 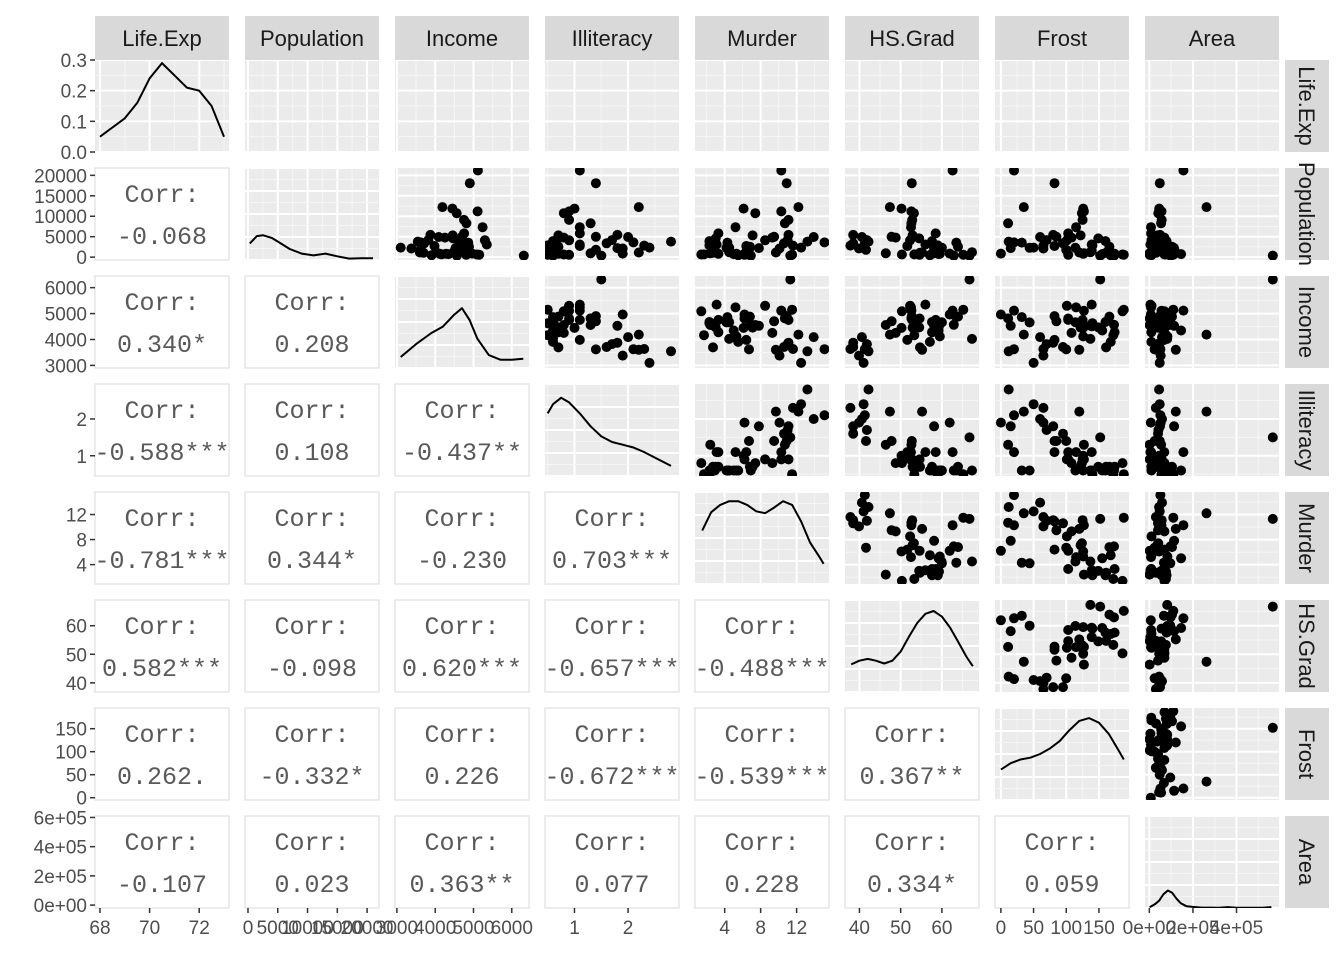 I want to click on corr-value: -0.657***, so click(x=611, y=669).